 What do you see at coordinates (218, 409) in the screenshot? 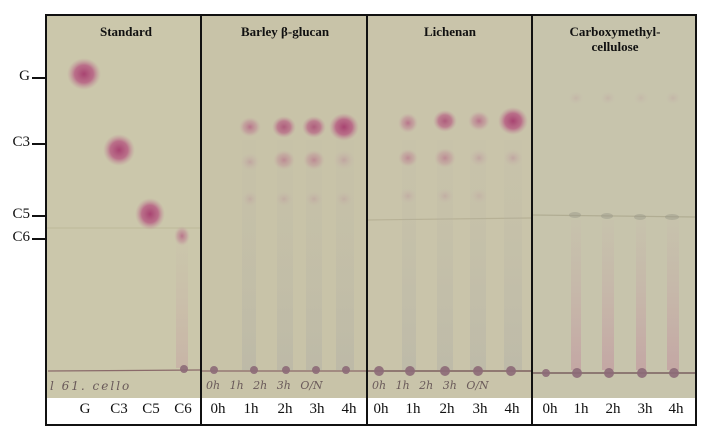
I see `lane-label-barley-0h: 0h` at bounding box center [218, 409].